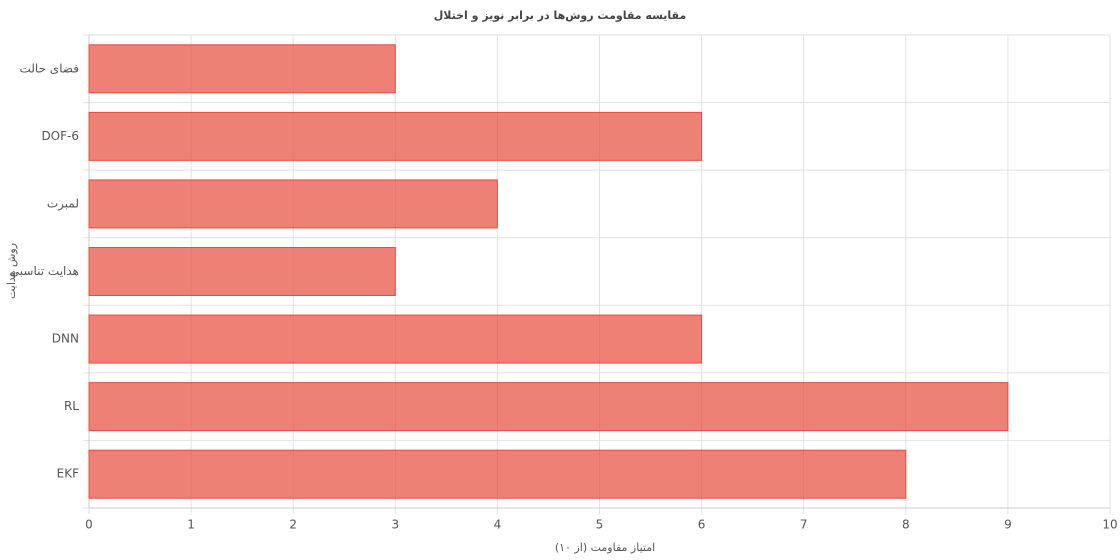 This screenshot has height=560, width=1120. I want to click on y-tick-label: EKF, so click(68, 474).